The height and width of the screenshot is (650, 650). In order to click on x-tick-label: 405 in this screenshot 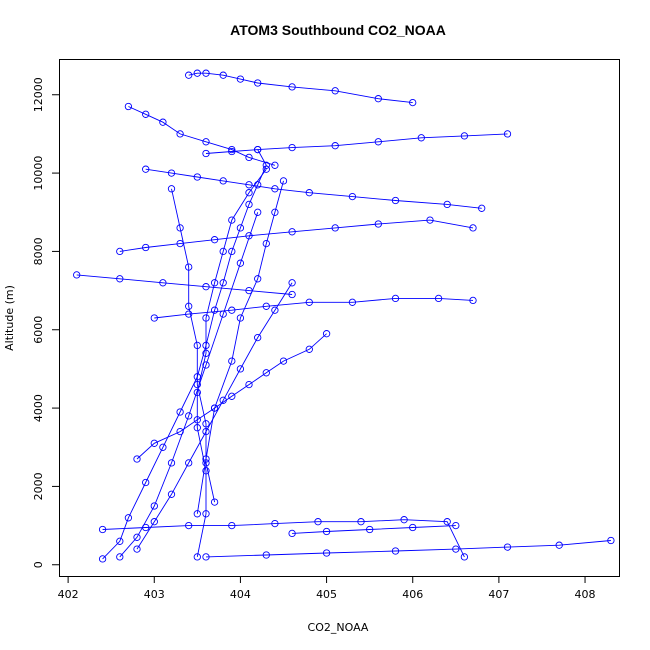, I will do `click(326, 594)`.